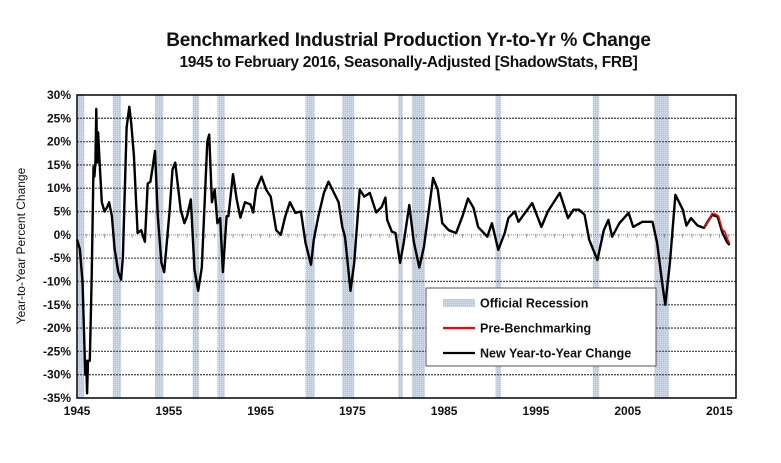  What do you see at coordinates (59, 188) in the screenshot?
I see `y-tick-label: 10%` at bounding box center [59, 188].